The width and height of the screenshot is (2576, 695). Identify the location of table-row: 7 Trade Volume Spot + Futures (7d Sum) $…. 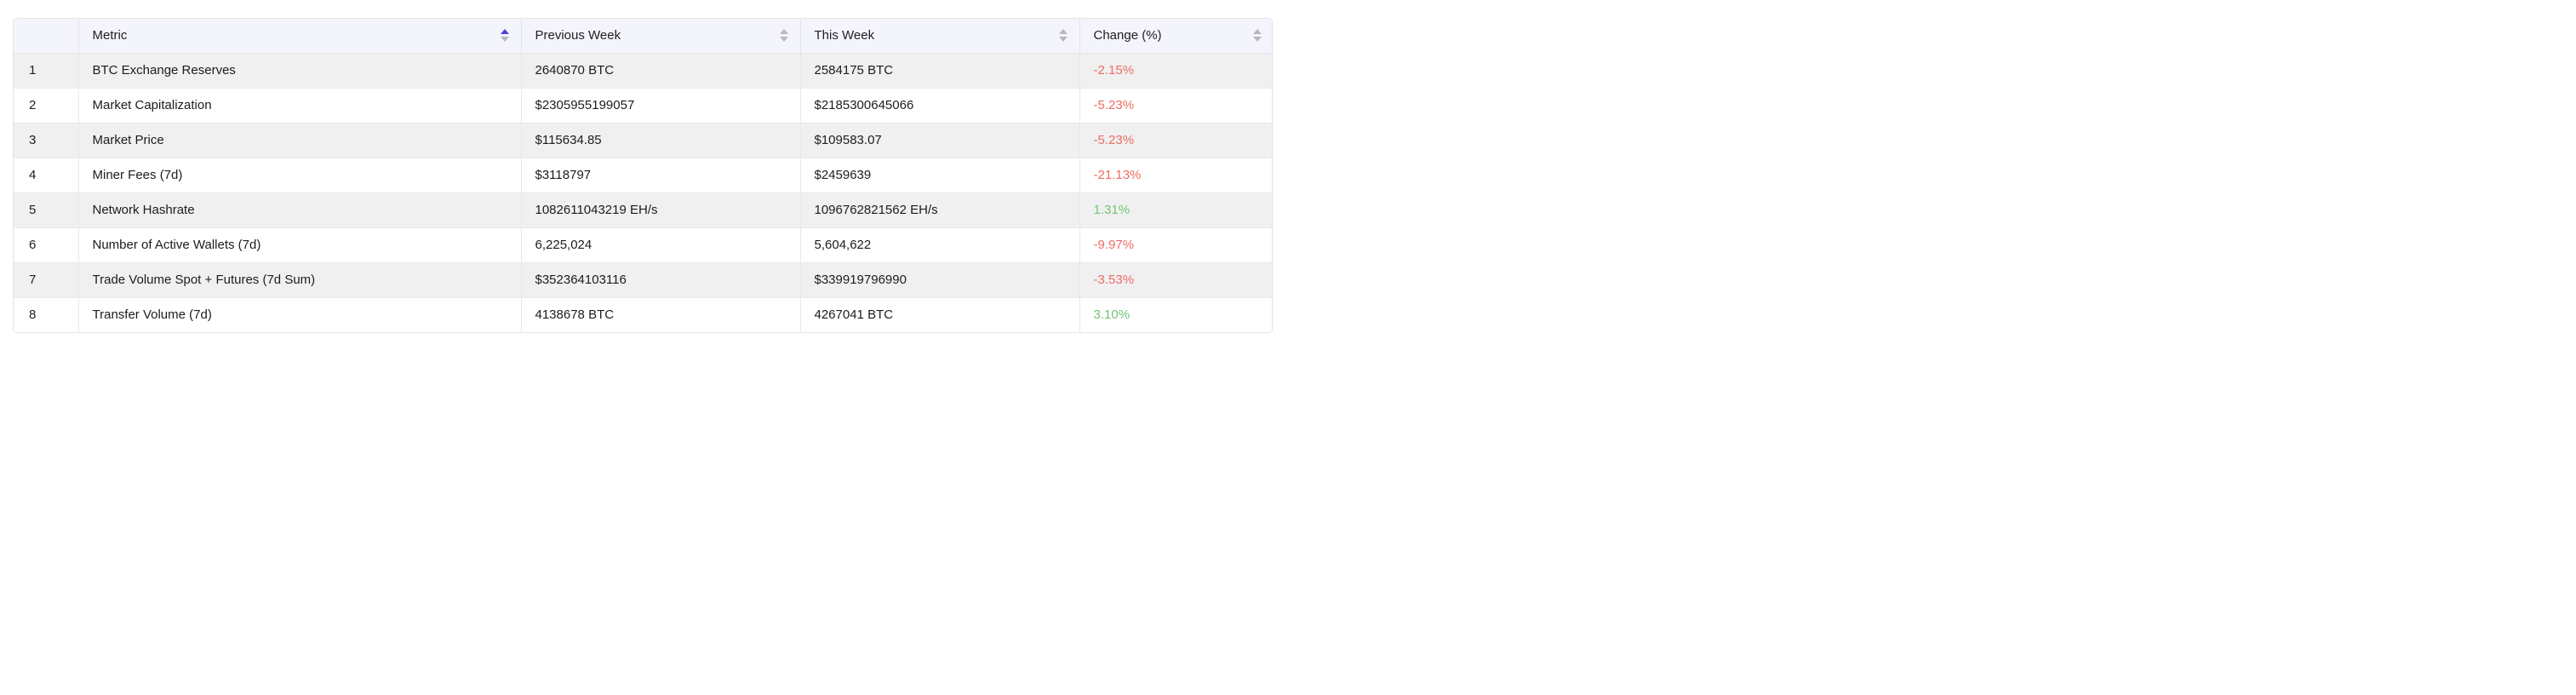
(643, 280).